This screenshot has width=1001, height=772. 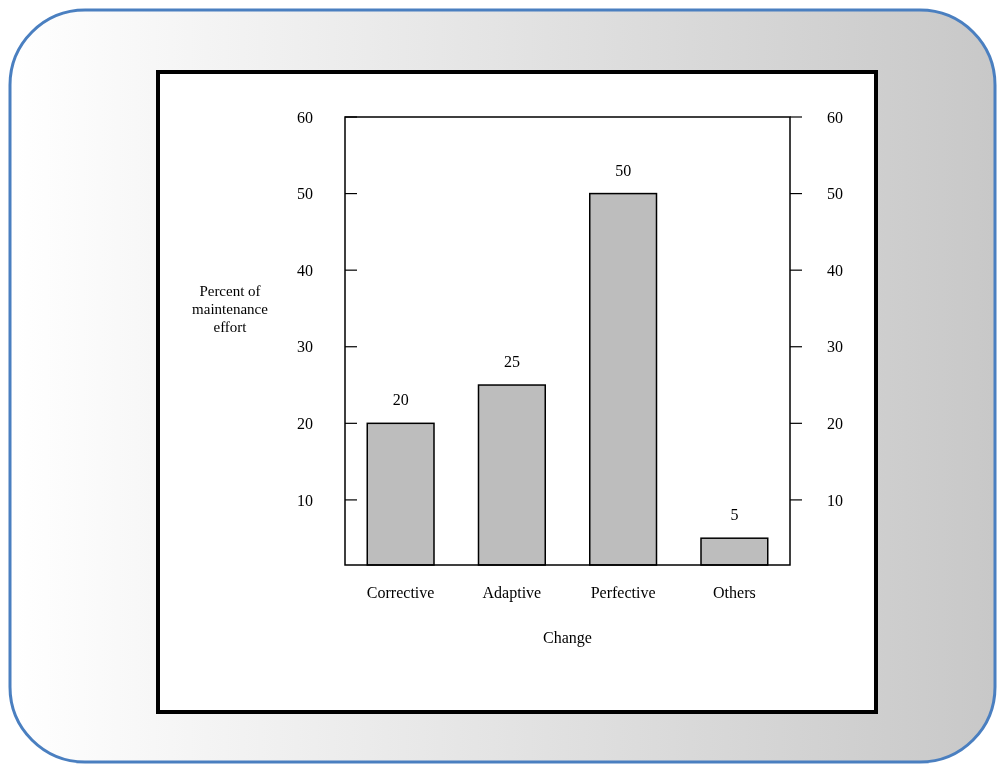 I want to click on x-tick-label: Adaptive, so click(x=512, y=593).